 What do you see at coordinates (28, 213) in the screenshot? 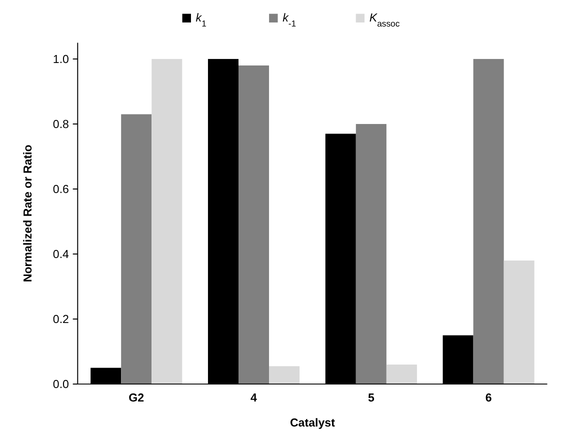
I see `y-axis-title: Normalized Rate or Ratio` at bounding box center [28, 213].